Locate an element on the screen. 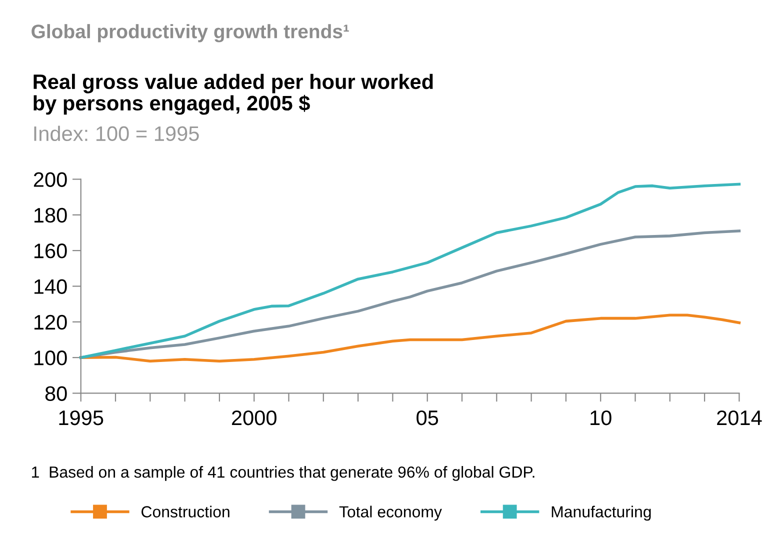 The width and height of the screenshot is (770, 535). text: 1 Based on a sample of 41 countries that generate 96% of global GDP. is located at coordinates (283, 473).